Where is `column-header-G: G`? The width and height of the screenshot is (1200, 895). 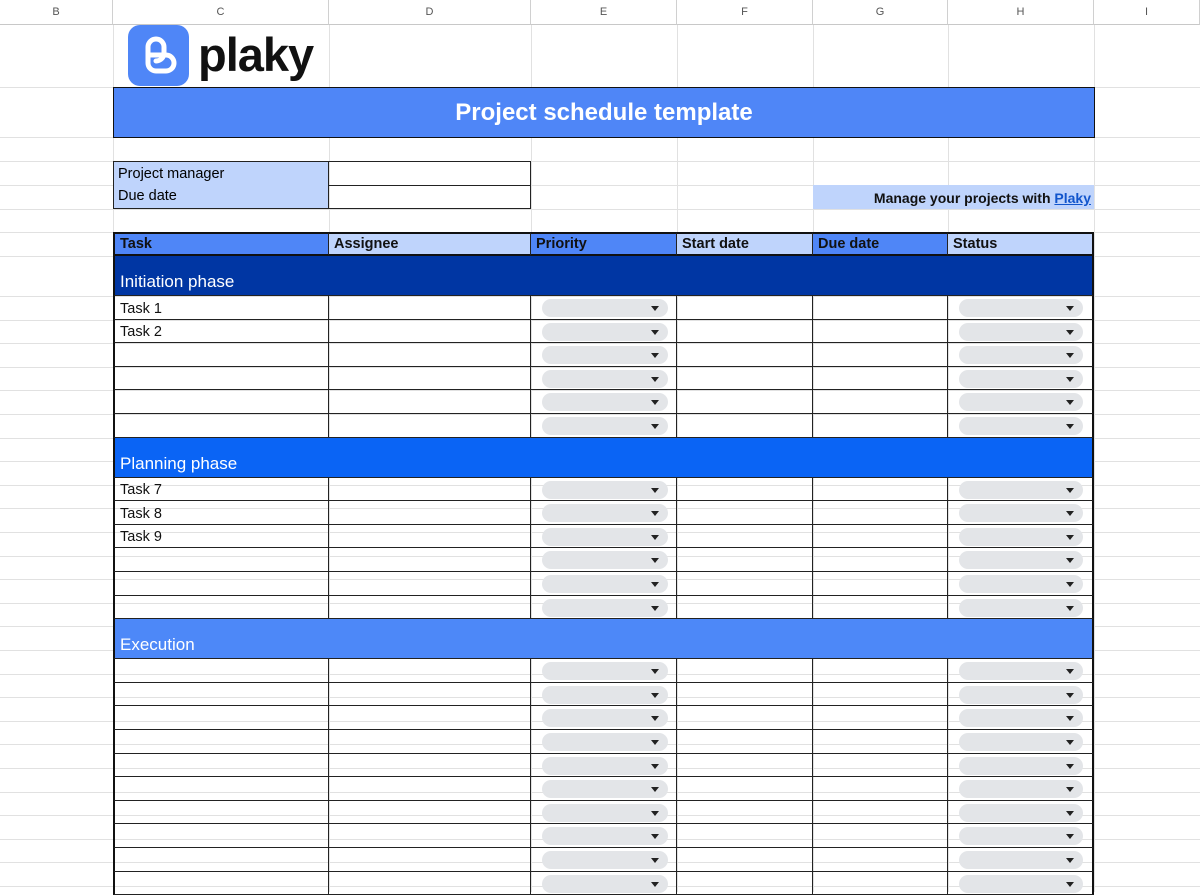 column-header-G: G is located at coordinates (880, 12).